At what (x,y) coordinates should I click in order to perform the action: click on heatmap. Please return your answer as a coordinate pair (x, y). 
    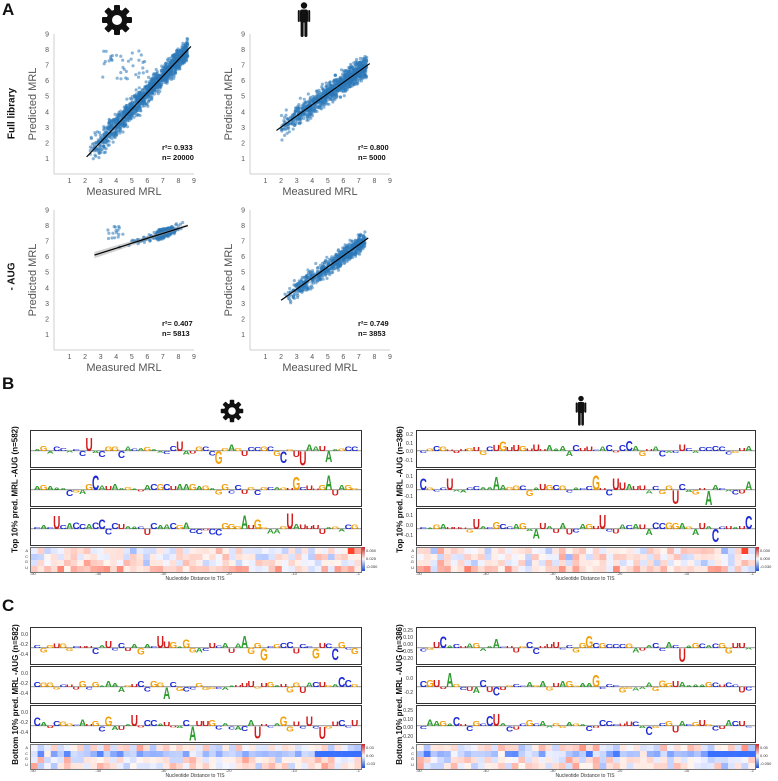
    Looking at the image, I should click on (586, 757).